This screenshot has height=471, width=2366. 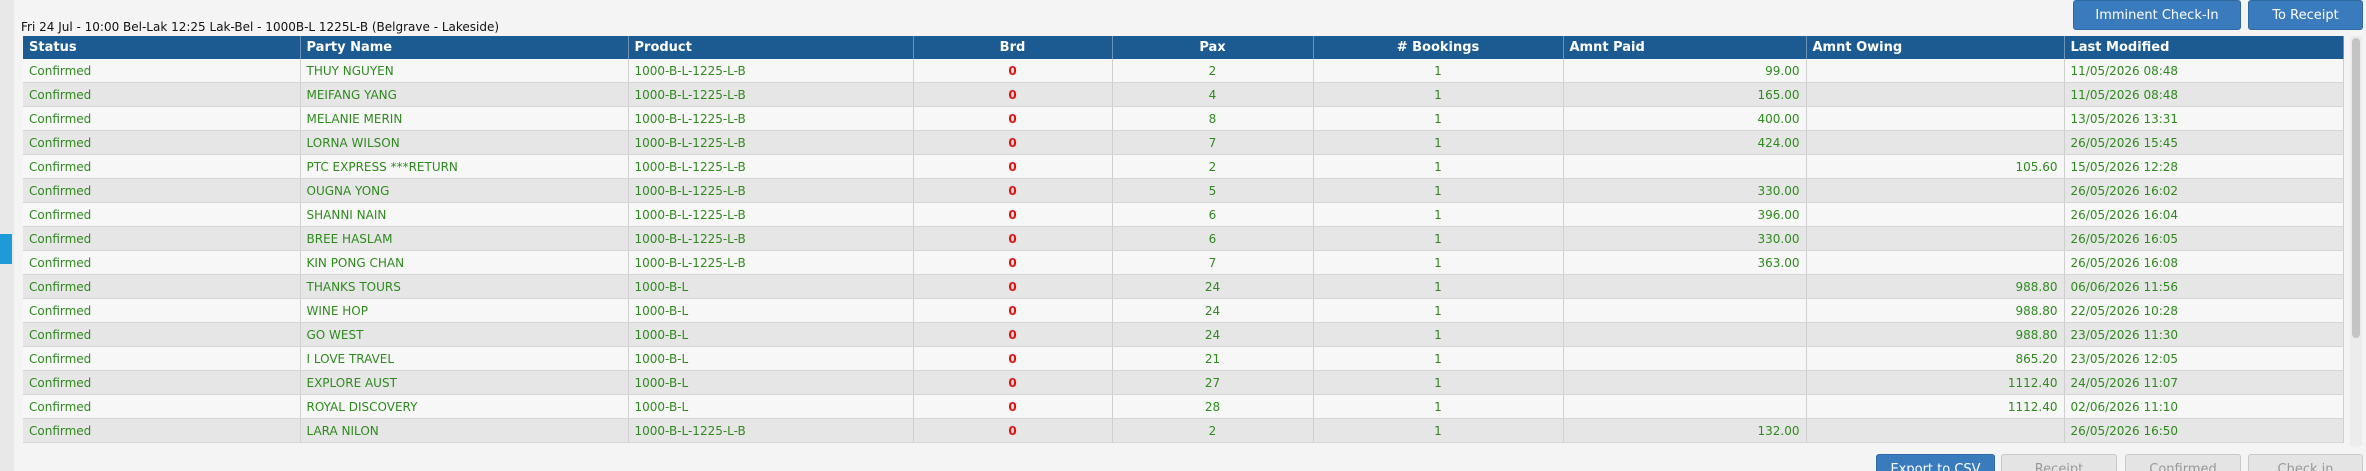 What do you see at coordinates (1438, 47) in the screenshot?
I see `column-header: # Bookings` at bounding box center [1438, 47].